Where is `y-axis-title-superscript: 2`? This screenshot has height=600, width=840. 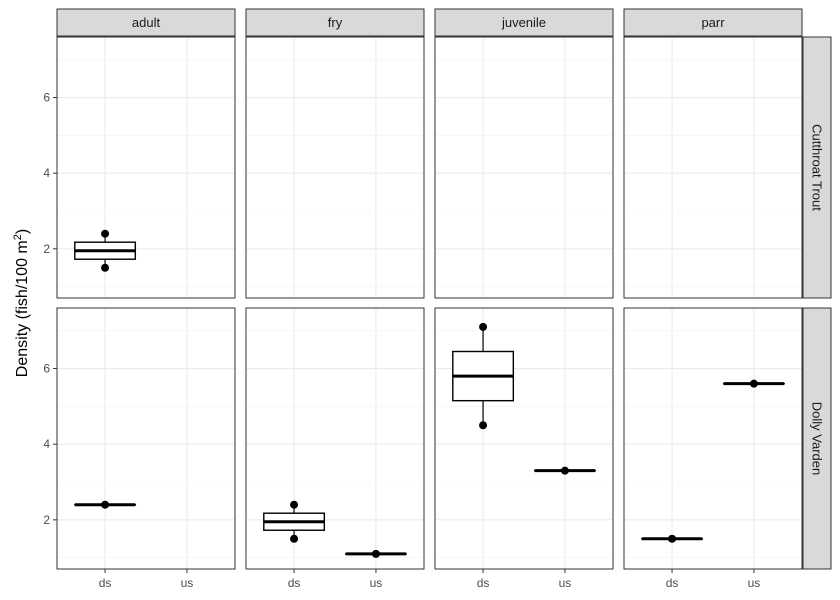
y-axis-title-superscript: 2 is located at coordinates (18, 237).